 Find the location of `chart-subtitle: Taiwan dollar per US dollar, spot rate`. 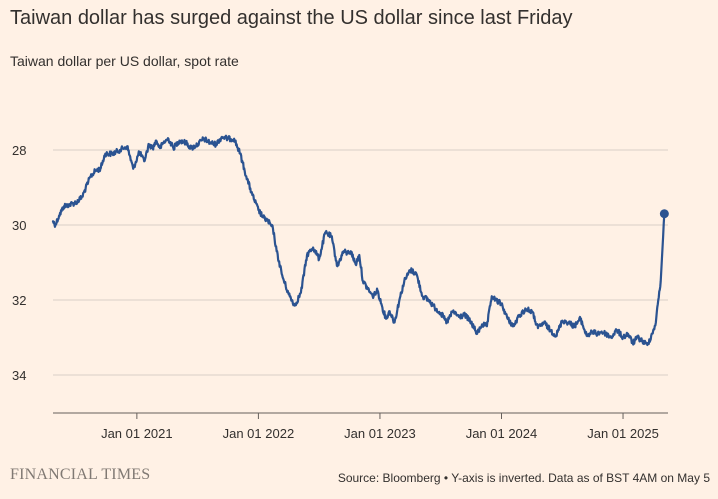

chart-subtitle: Taiwan dollar per US dollar, spot rate is located at coordinates (124, 61).